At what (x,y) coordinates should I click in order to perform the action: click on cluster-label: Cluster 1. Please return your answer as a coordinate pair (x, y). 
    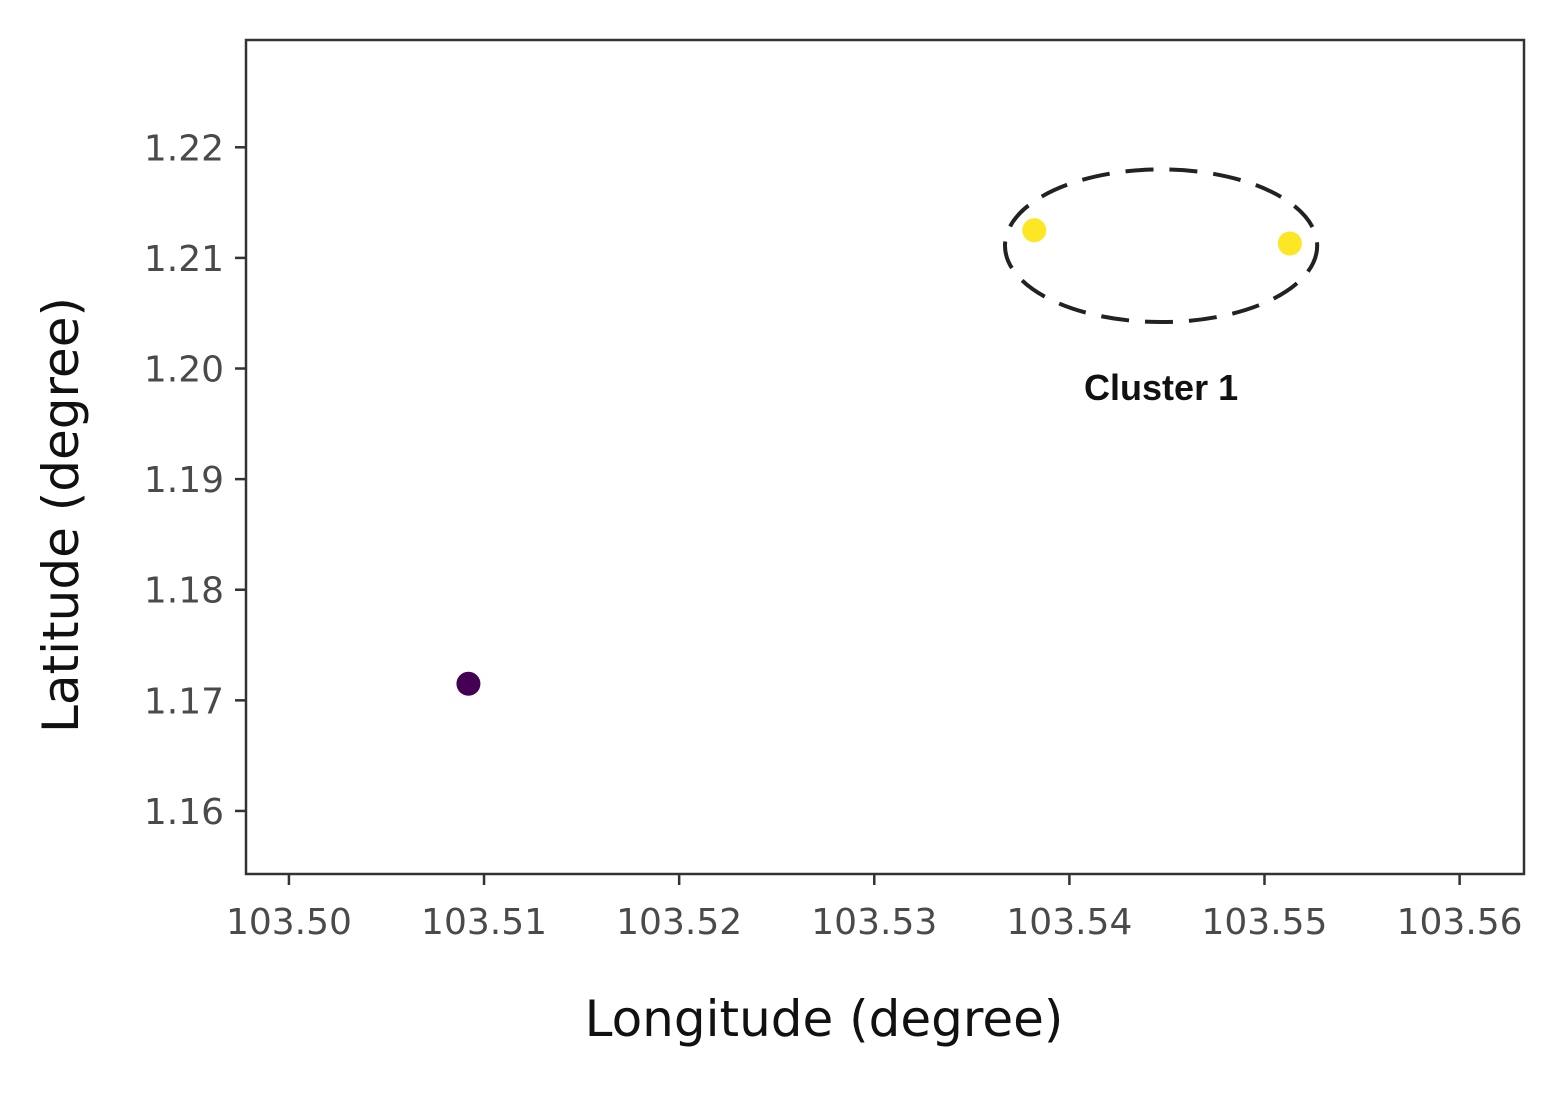
    Looking at the image, I should click on (1161, 387).